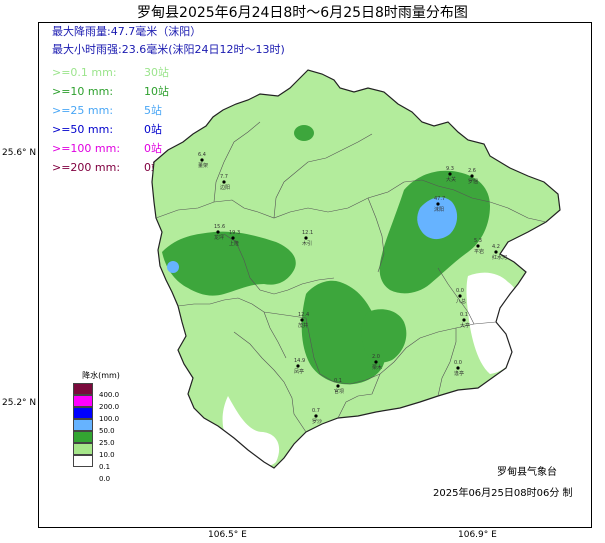  Describe the element at coordinates (299, 361) in the screenshot. I see `station-value: 14.9` at that location.